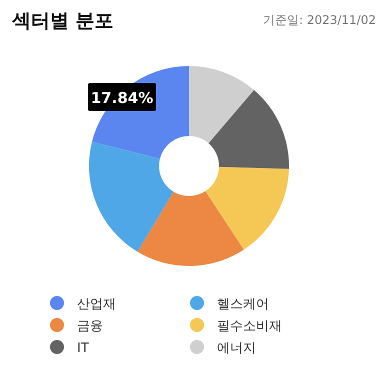 The image size is (385, 368). I want to click on text: 기준일: 2023/11/02, so click(319, 20).